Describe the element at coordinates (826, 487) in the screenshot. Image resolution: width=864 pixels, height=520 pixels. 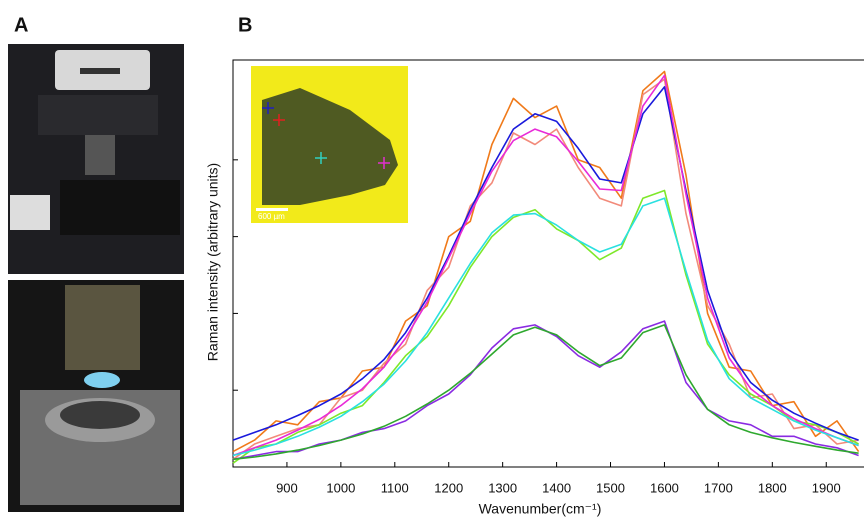
I see `x-tick-label: 1900` at that location.